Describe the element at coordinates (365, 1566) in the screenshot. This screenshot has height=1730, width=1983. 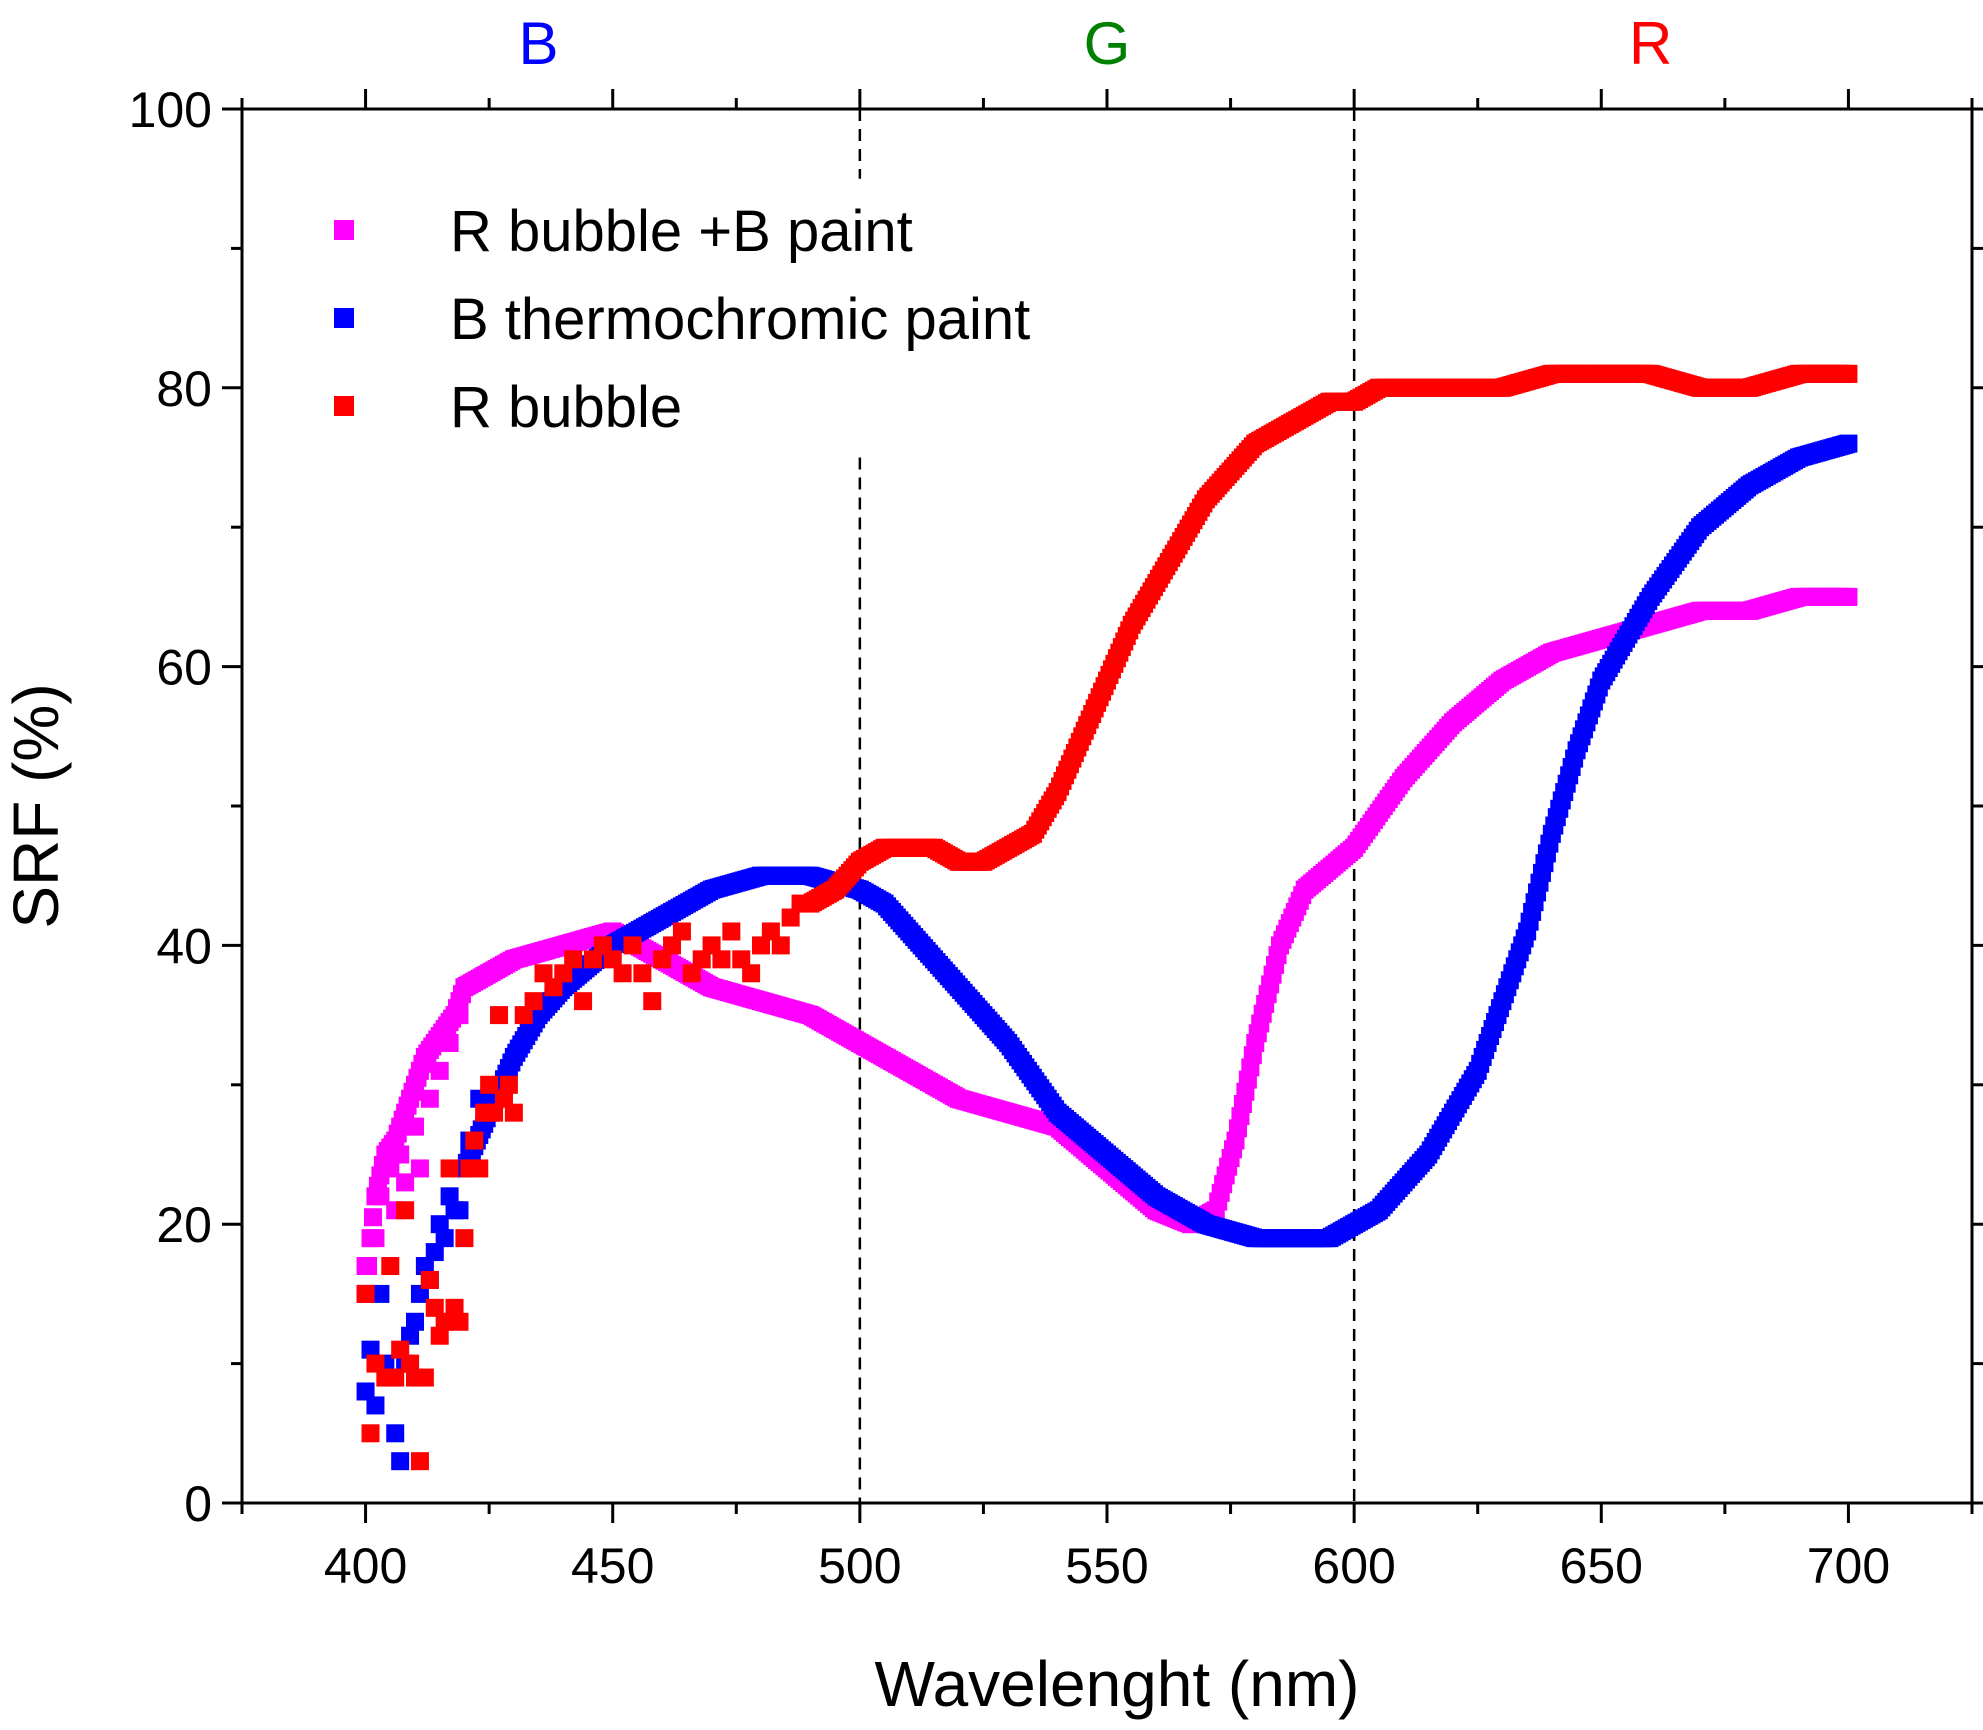
I see `x-tick-label: 400` at that location.